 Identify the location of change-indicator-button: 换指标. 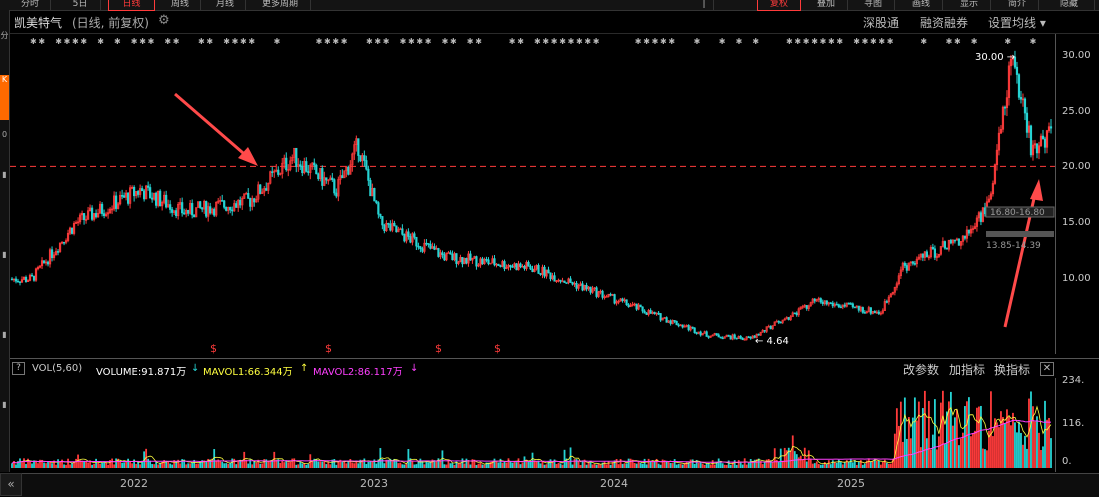
(1012, 370).